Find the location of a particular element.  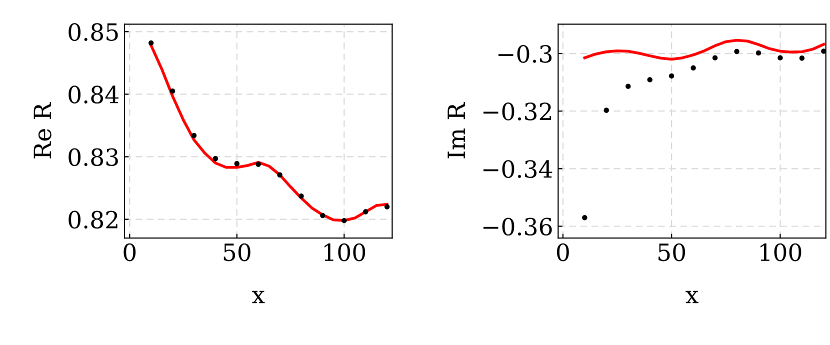

y-tick-label: −0.34 is located at coordinates (517, 169).